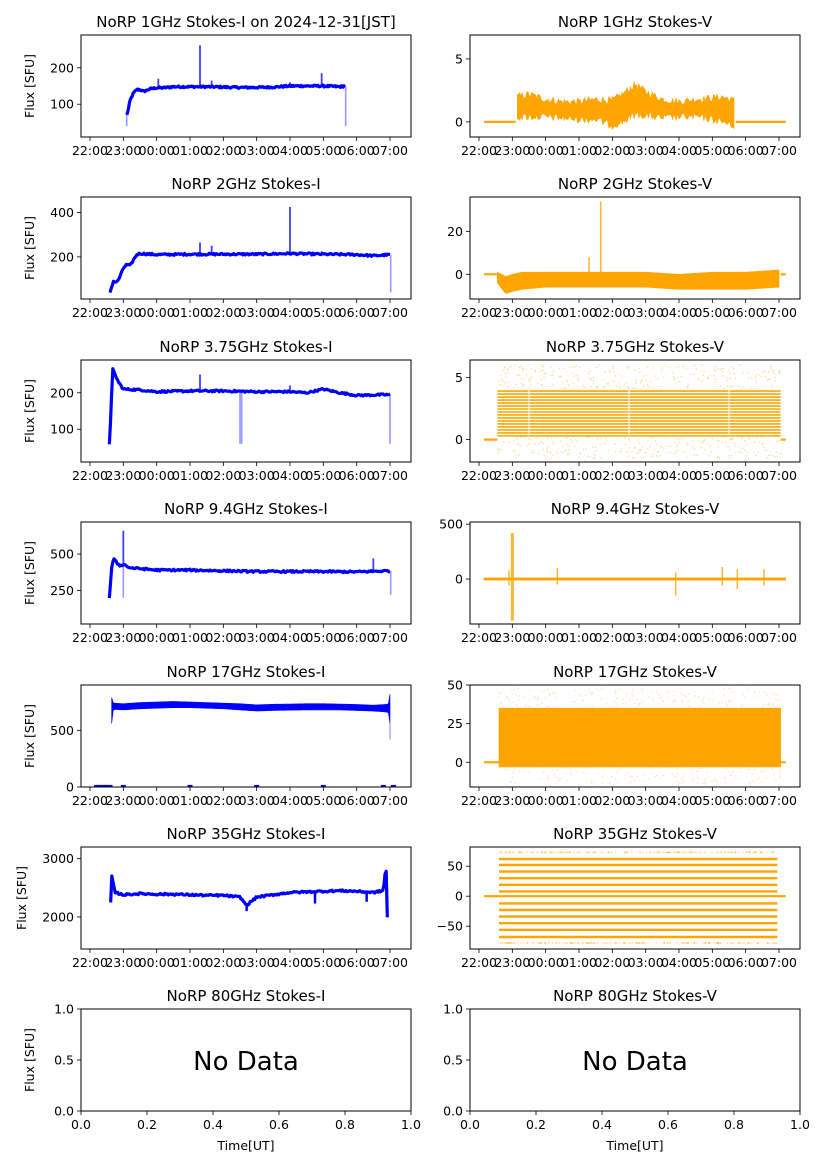  What do you see at coordinates (390, 962) in the screenshot?
I see `x-tick-label: 07:00` at bounding box center [390, 962].